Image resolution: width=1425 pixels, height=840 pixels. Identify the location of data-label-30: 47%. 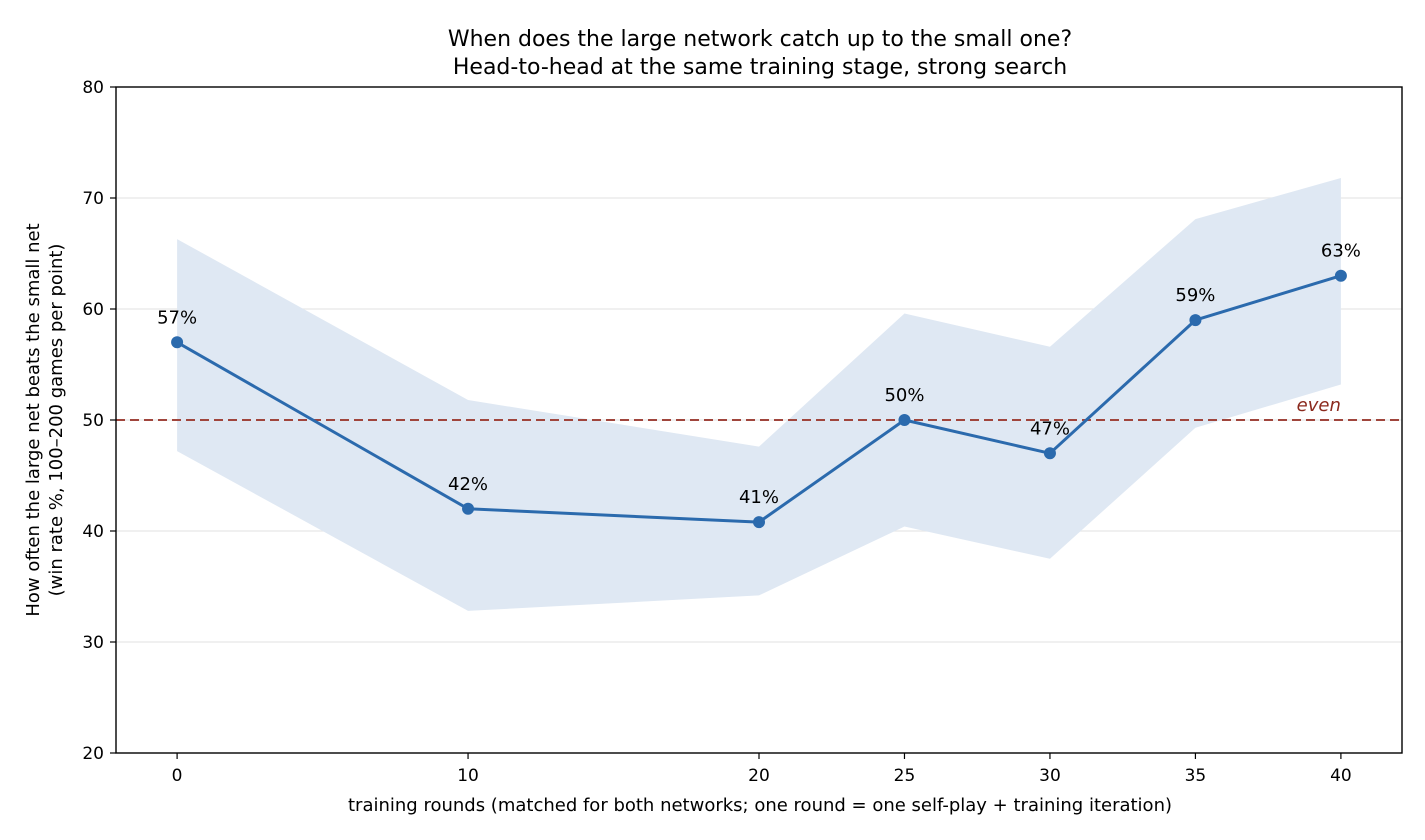
(1050, 428).